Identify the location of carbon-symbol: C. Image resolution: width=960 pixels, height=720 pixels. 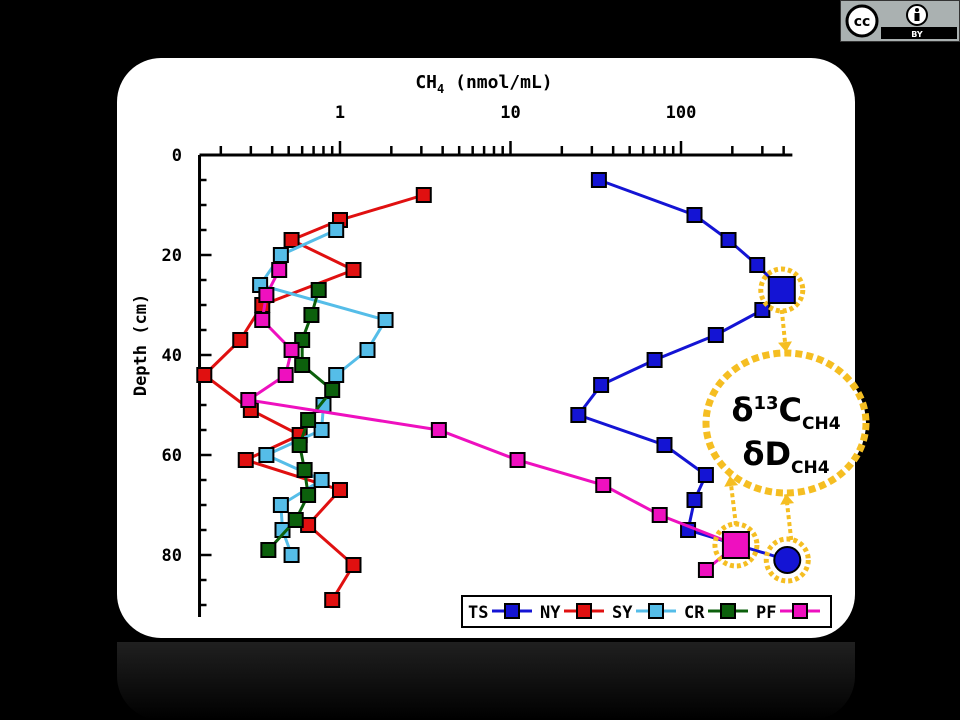
(790, 410).